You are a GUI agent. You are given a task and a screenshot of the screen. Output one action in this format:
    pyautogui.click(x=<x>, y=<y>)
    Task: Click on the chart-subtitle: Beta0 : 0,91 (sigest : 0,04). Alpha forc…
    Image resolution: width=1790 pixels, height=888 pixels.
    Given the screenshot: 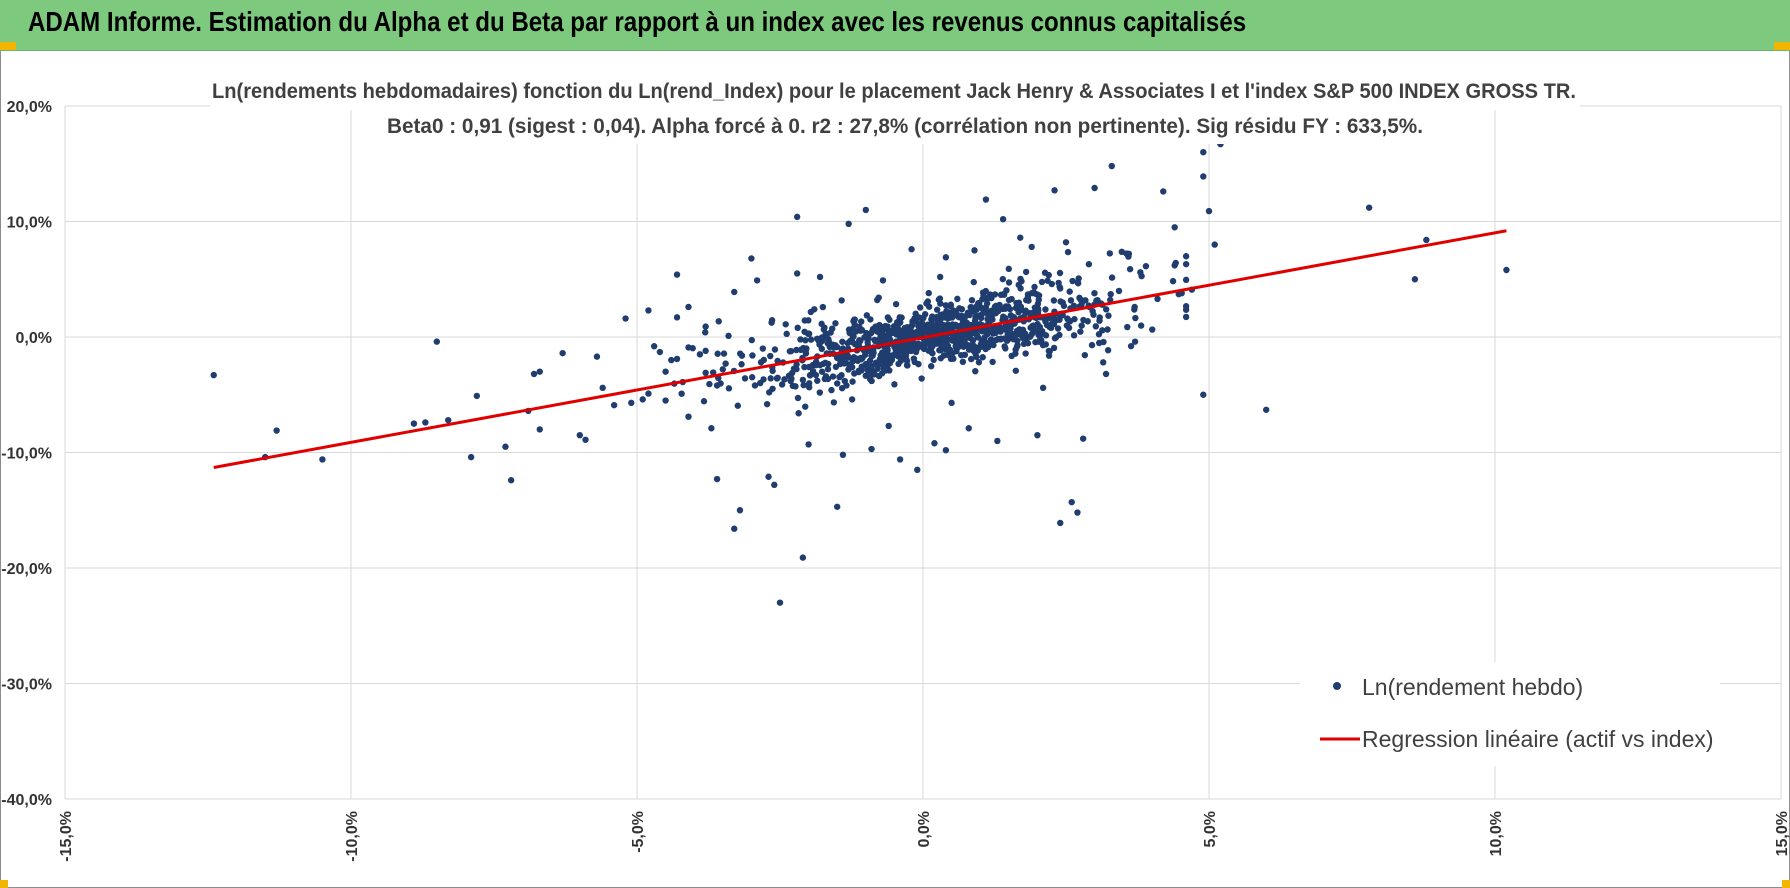 What is the action you would take?
    pyautogui.click(x=905, y=126)
    